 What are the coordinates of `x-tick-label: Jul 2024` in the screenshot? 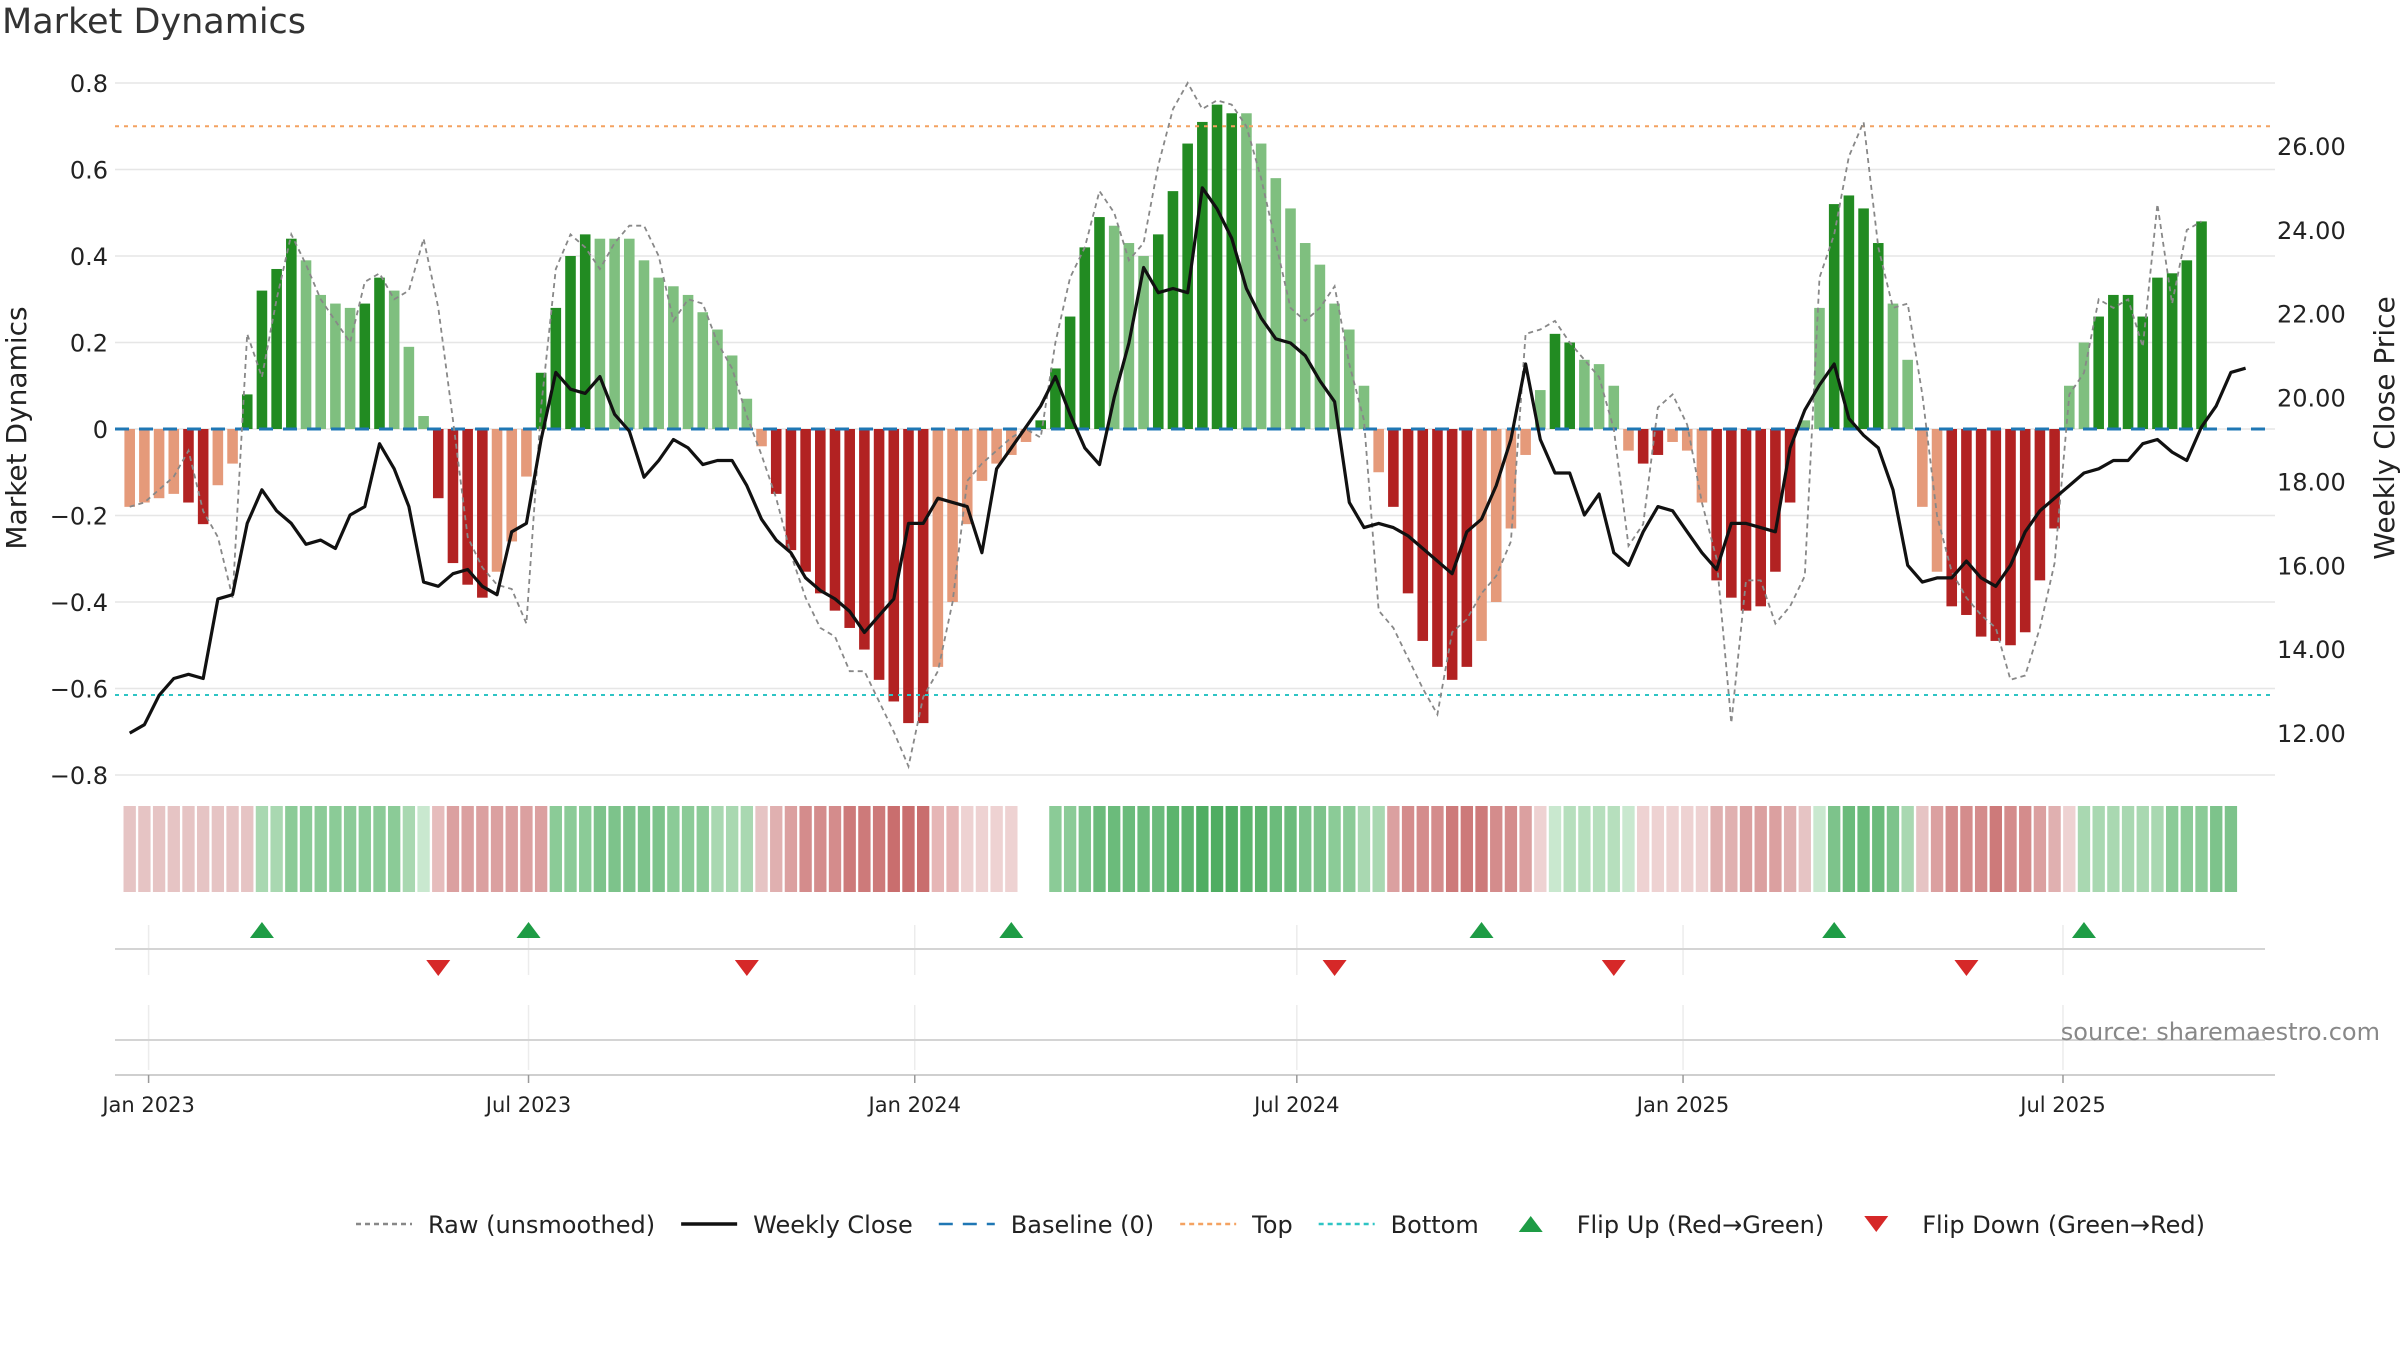 It's located at (1295, 1105).